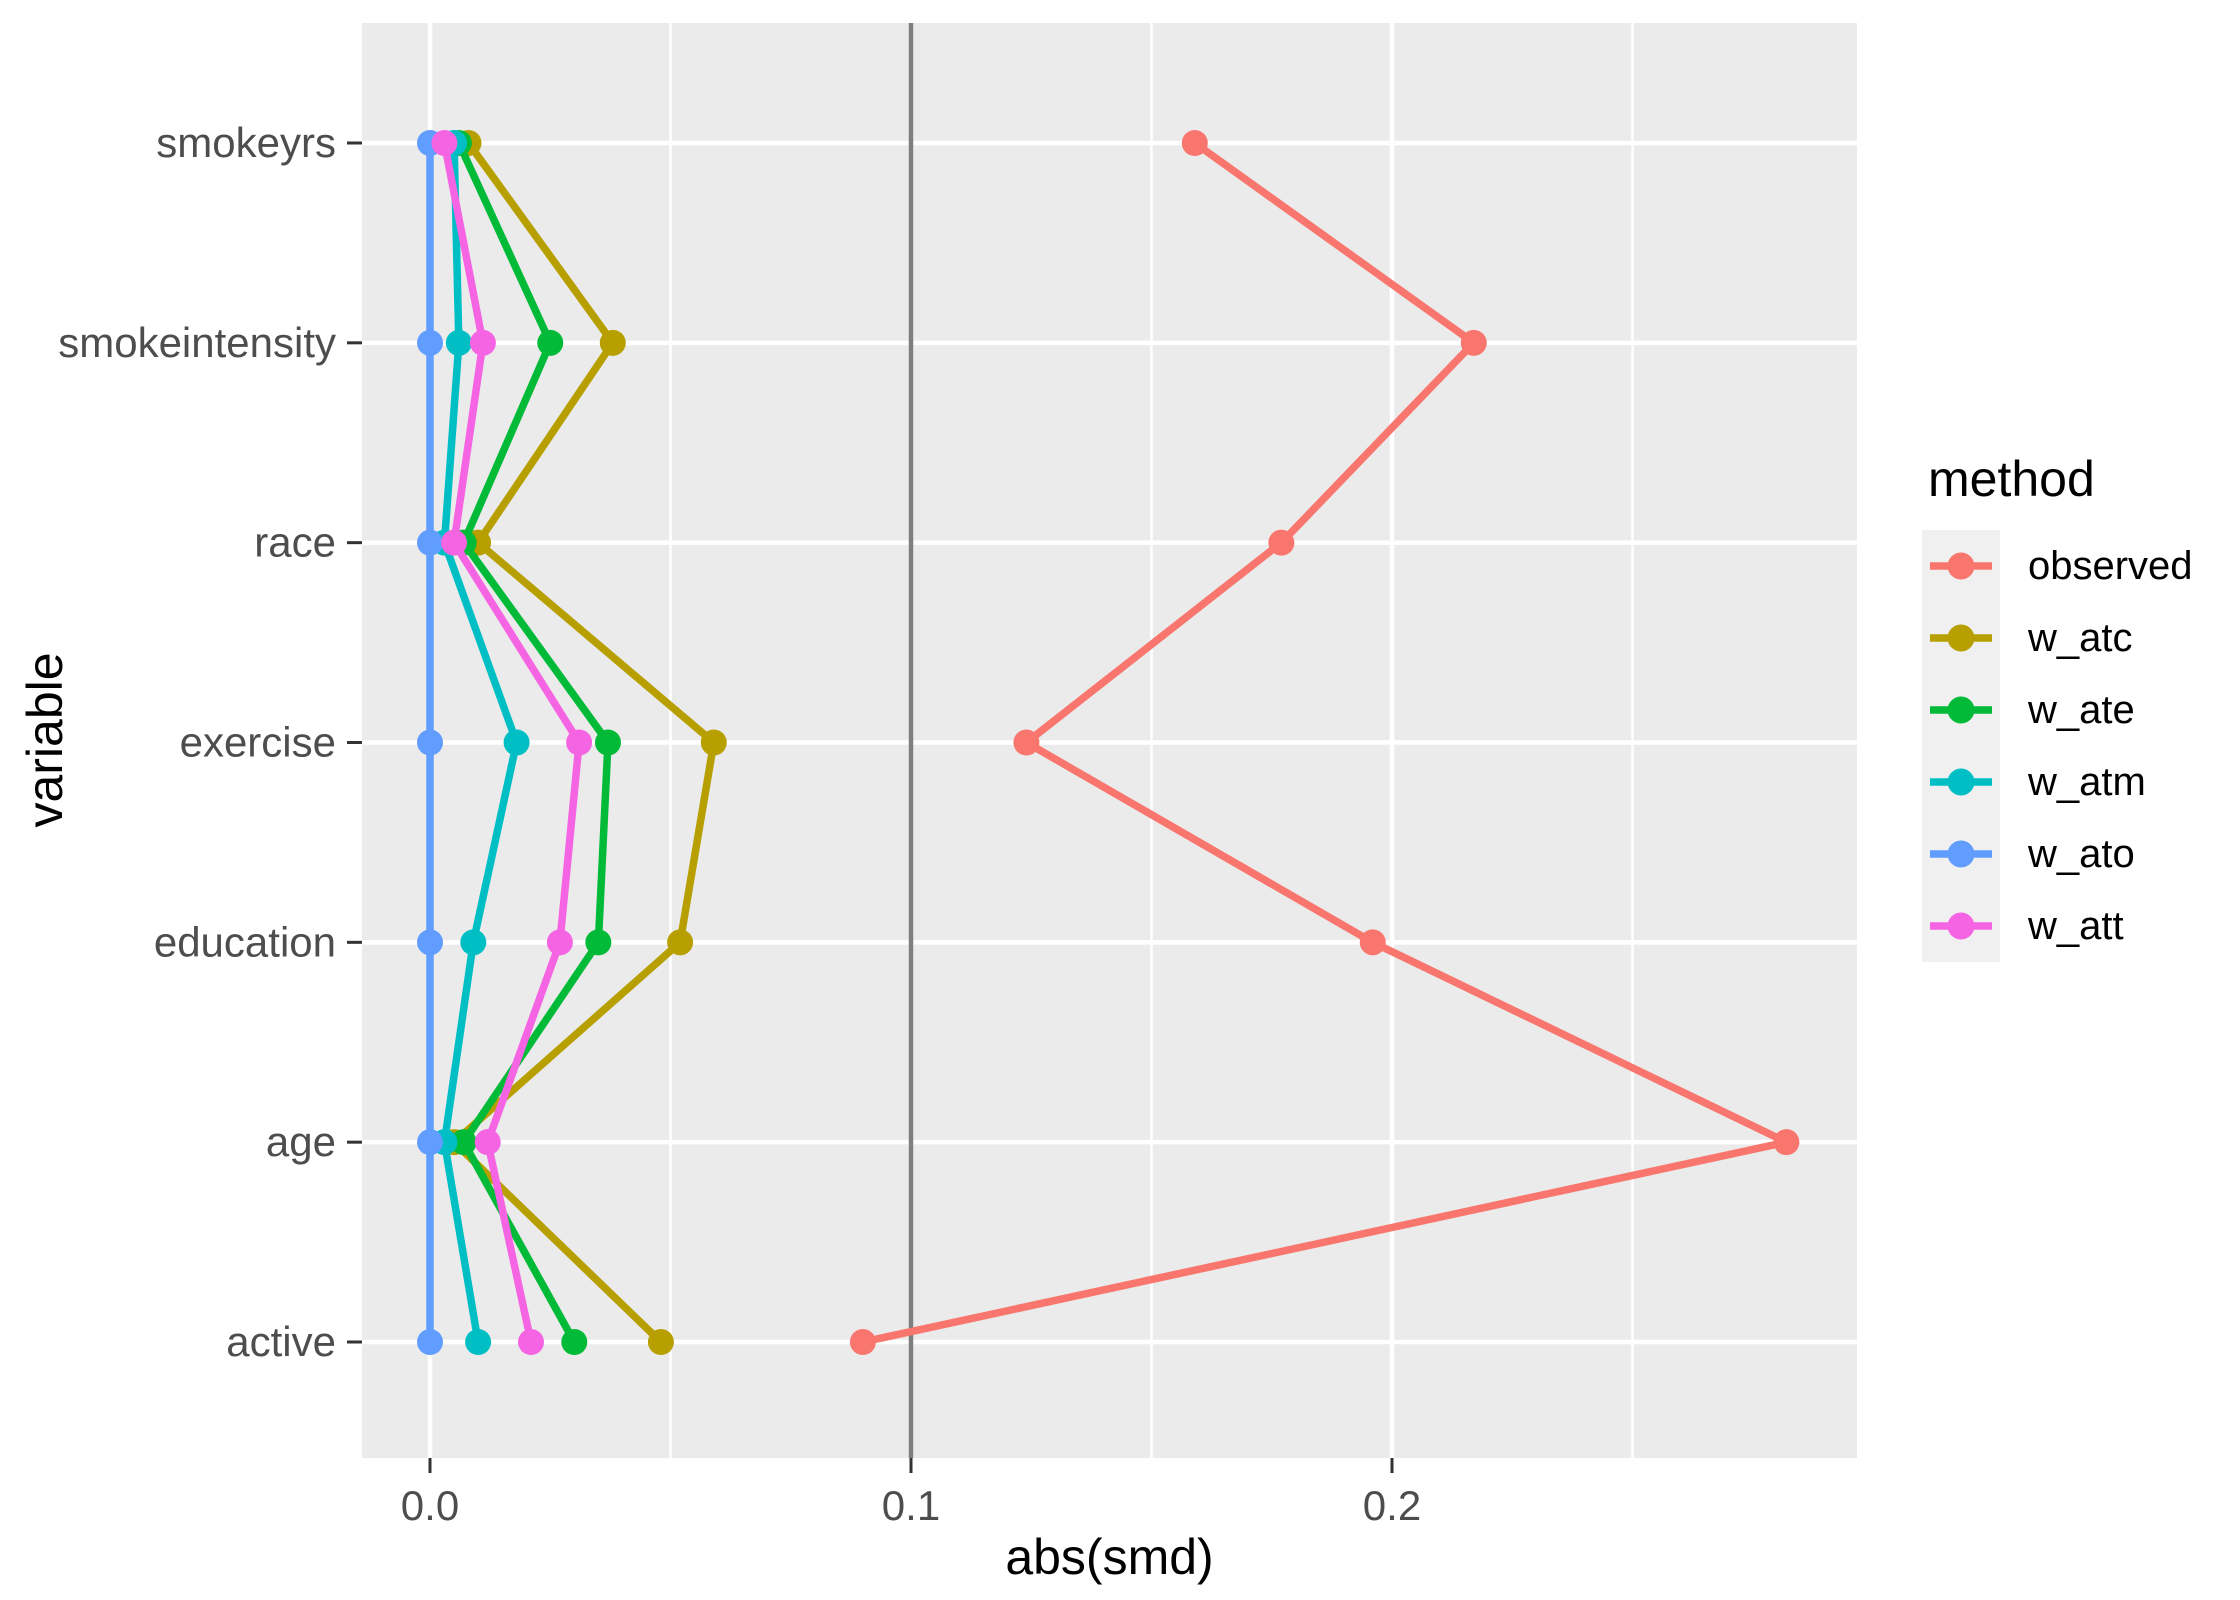  What do you see at coordinates (295, 542) in the screenshot?
I see `y-tick-label-race: race` at bounding box center [295, 542].